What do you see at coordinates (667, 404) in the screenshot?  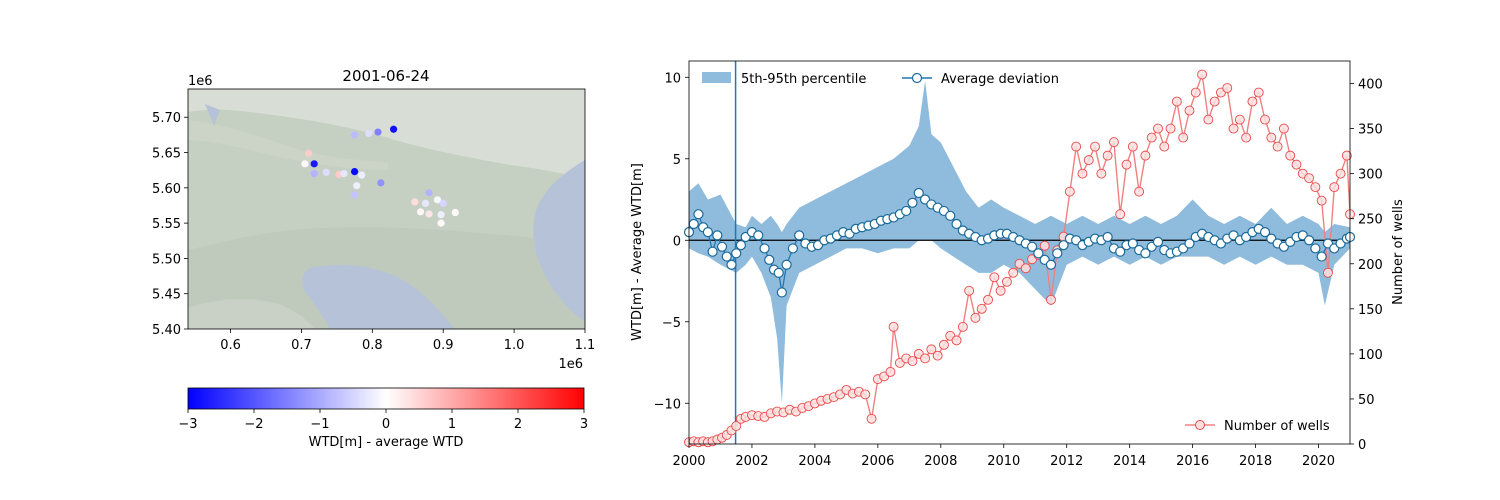 I see `y-tick-label: −10` at bounding box center [667, 404].